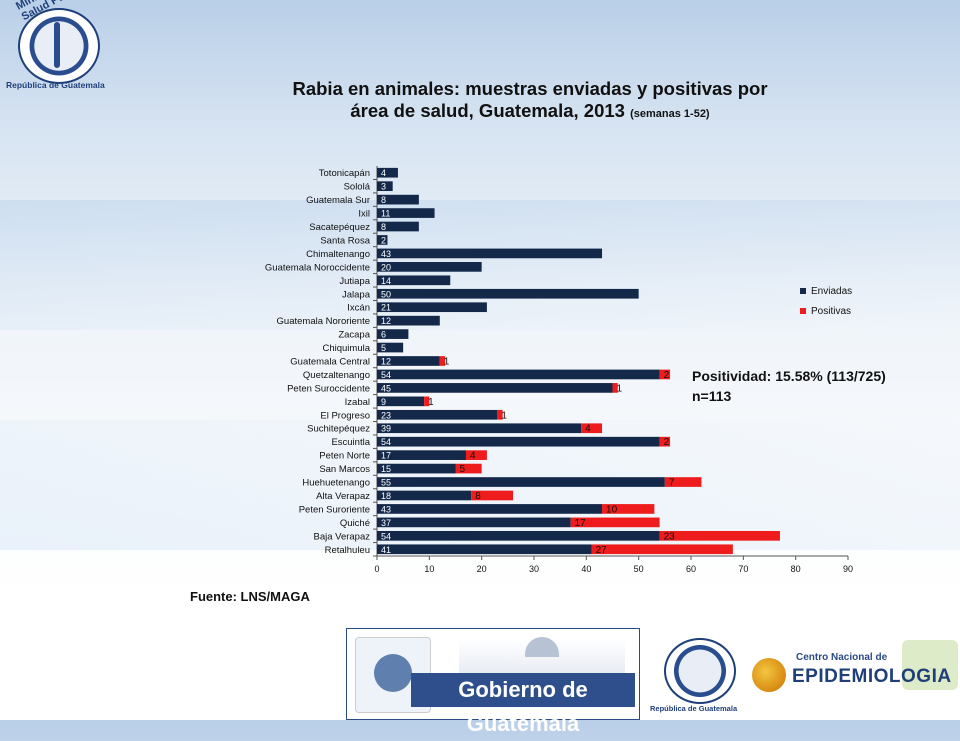  What do you see at coordinates (356, 294) in the screenshot?
I see `category-label: Jalapa` at bounding box center [356, 294].